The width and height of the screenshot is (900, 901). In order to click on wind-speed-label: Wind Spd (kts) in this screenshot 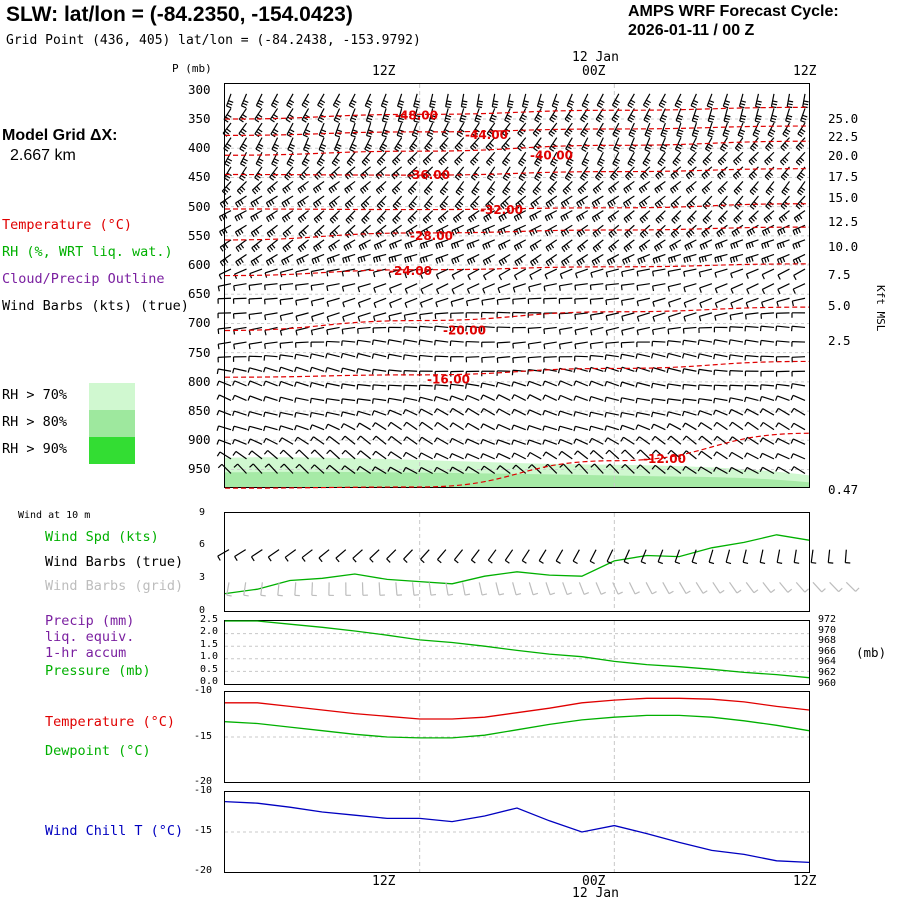, I will do `click(102, 537)`.